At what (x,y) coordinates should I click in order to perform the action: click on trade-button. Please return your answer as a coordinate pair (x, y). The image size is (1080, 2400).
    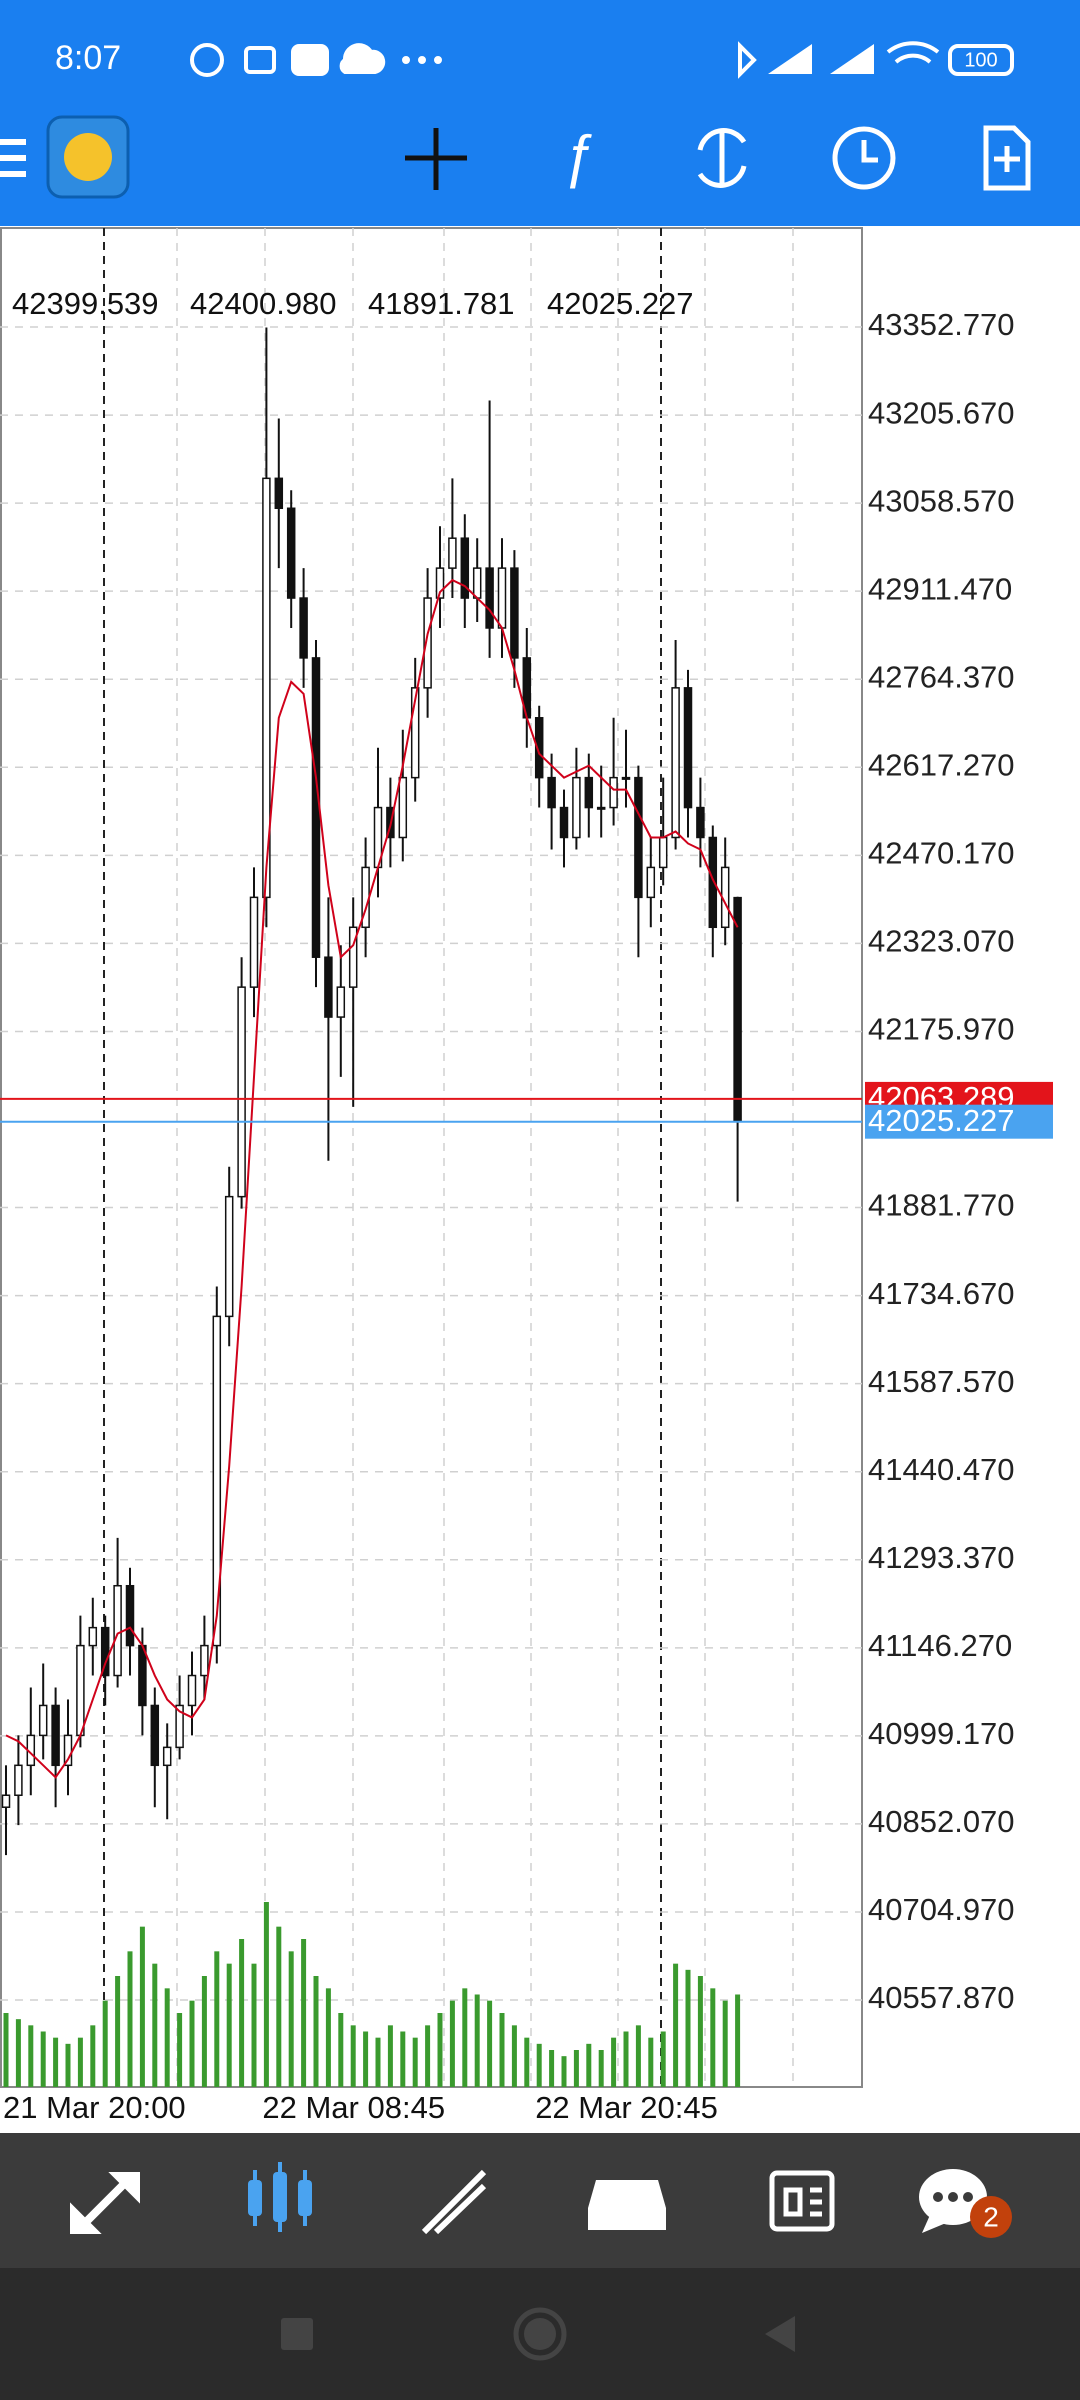
    Looking at the image, I should click on (722, 158).